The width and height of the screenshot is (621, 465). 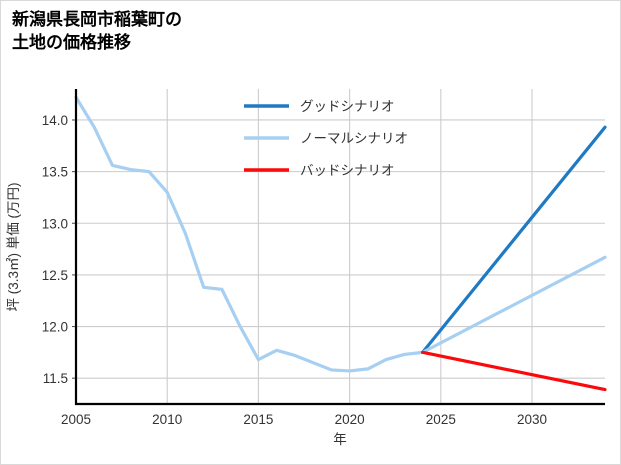 What do you see at coordinates (340, 439) in the screenshot?
I see `x-axis-label: 年` at bounding box center [340, 439].